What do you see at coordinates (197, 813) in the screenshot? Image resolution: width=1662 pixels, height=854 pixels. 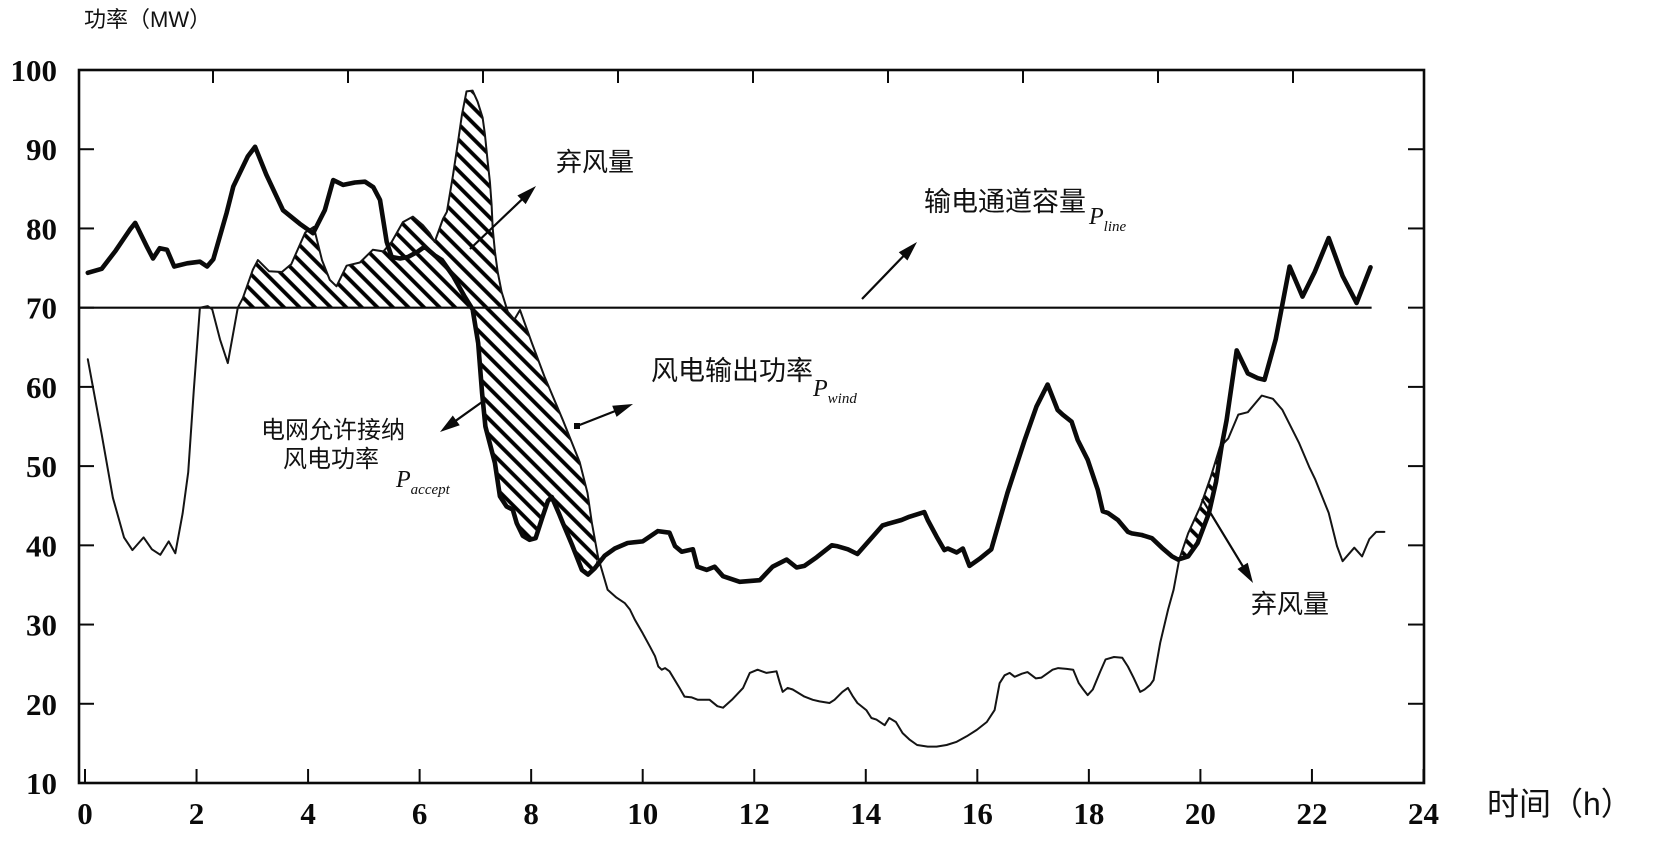 I see `x-tick-label: 2` at bounding box center [197, 813].